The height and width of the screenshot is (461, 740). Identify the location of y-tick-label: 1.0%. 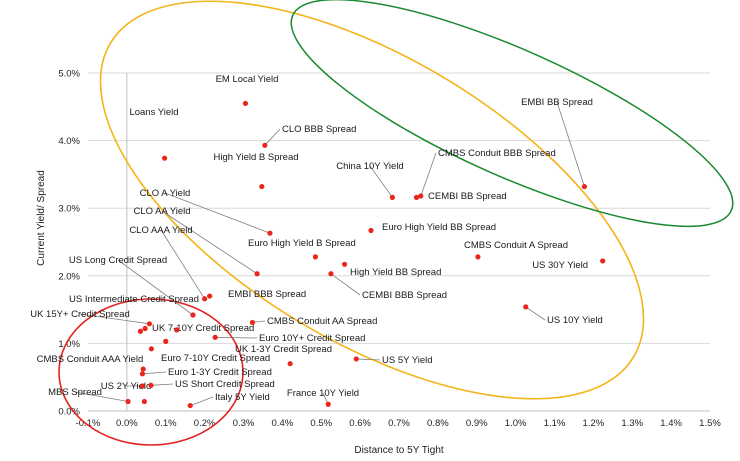
(69, 344).